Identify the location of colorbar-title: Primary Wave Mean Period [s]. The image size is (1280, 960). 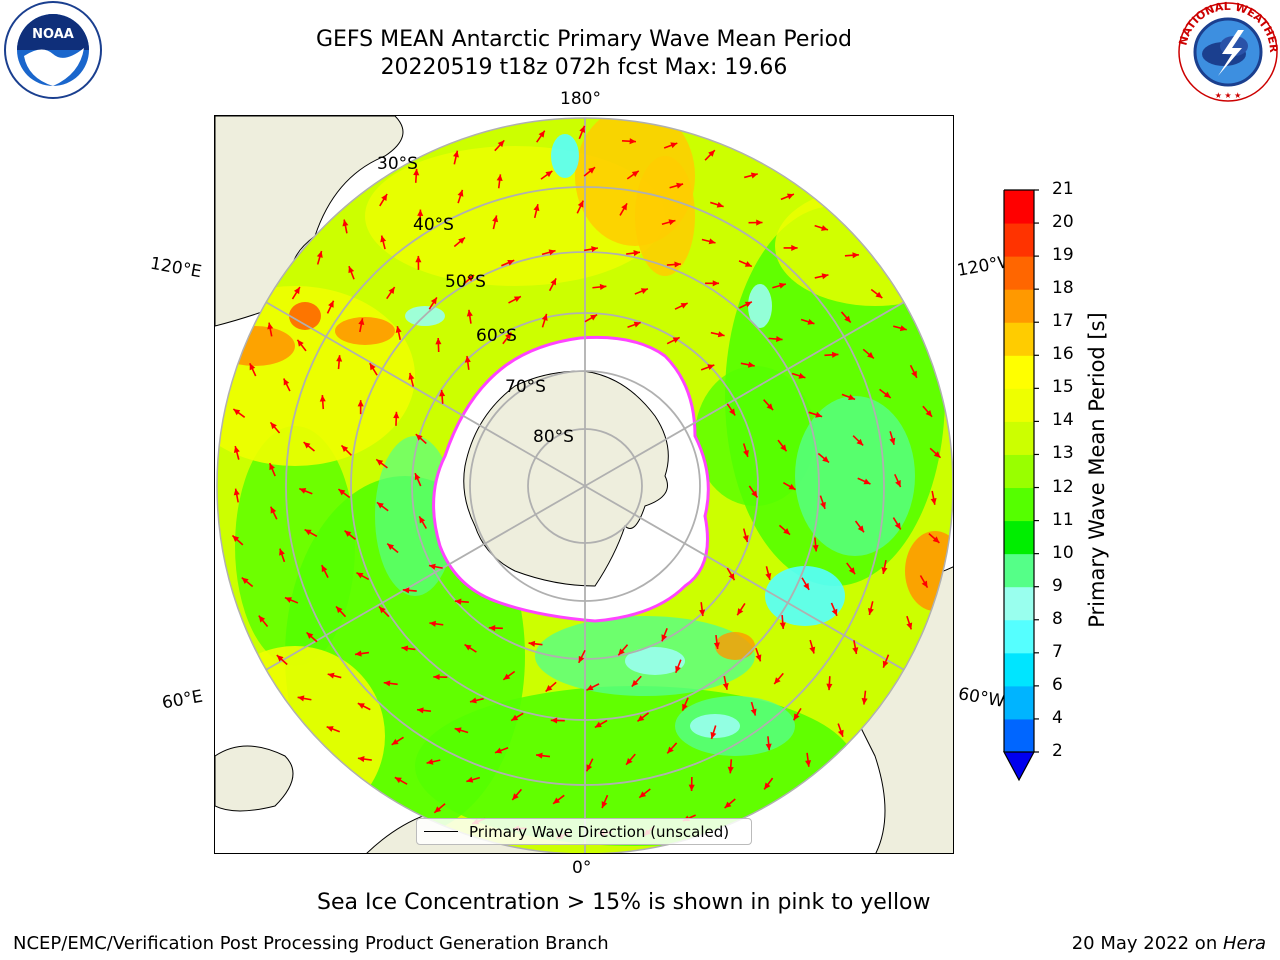
(1097, 470).